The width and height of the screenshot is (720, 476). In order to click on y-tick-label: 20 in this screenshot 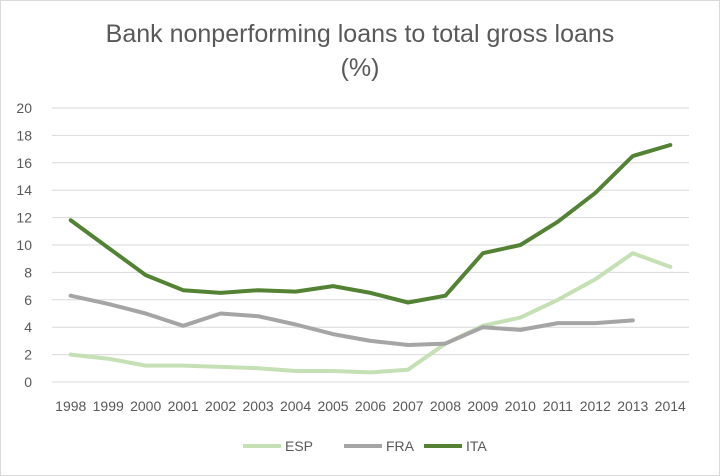, I will do `click(24, 108)`.